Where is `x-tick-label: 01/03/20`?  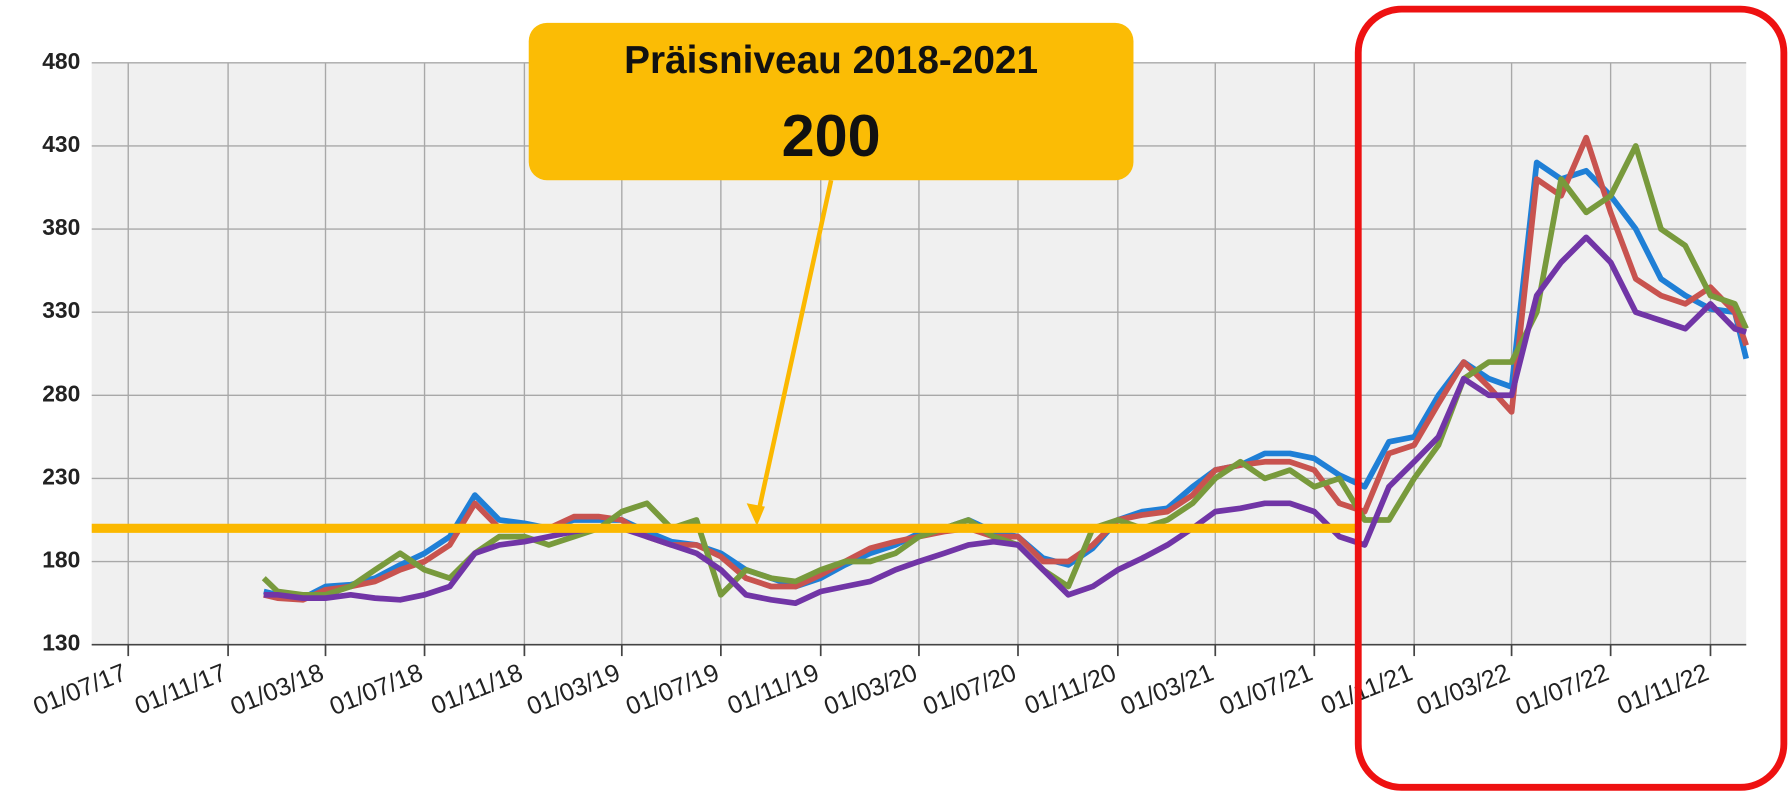 x-tick-label: 01/03/20 is located at coordinates (870, 690).